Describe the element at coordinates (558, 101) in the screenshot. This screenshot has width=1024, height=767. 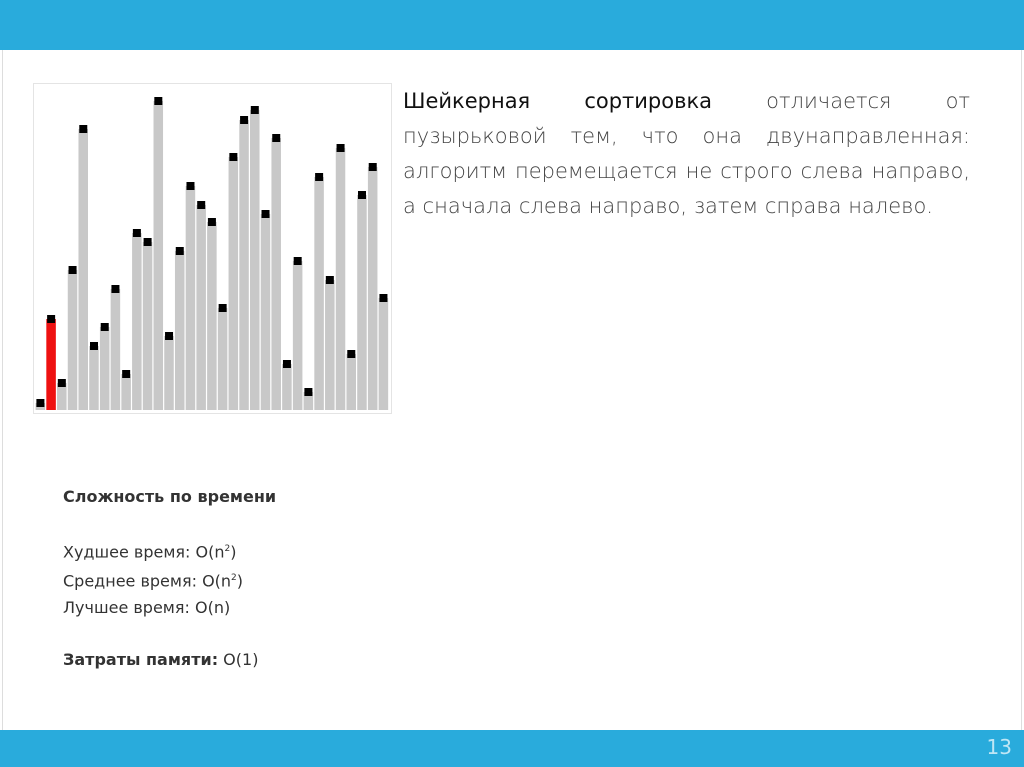
I see `lead: Шейкерная сортировка` at that location.